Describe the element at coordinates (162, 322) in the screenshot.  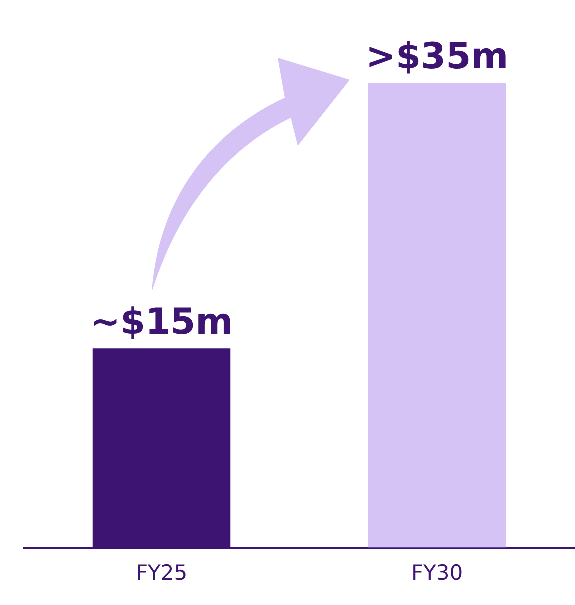
I see `data-label: ~$15m` at that location.